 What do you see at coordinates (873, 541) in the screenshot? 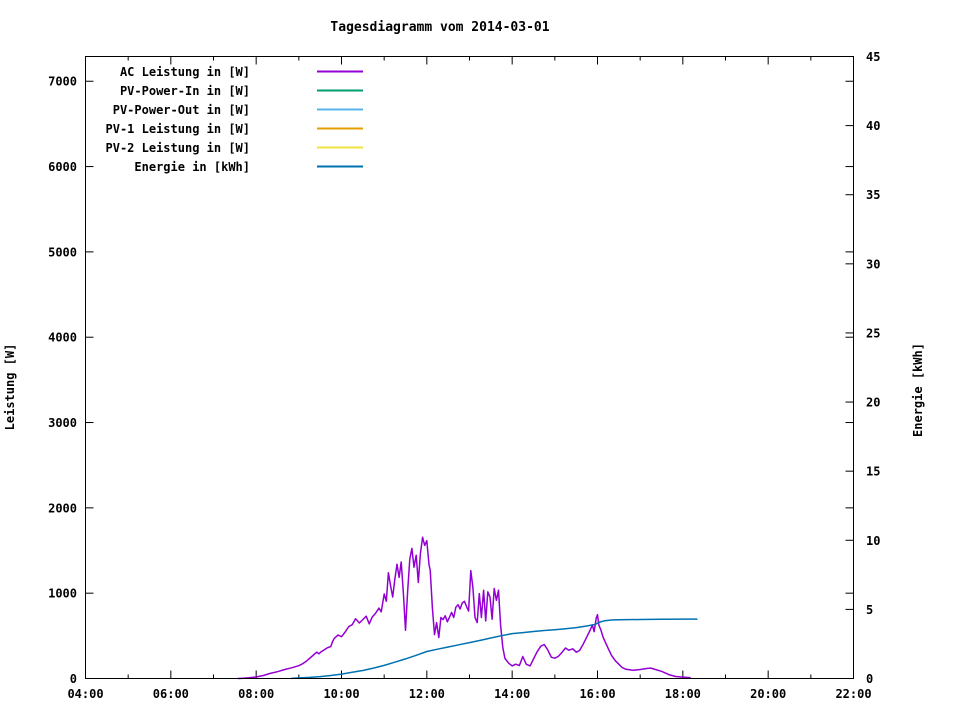
I see `y-right-tick-label: 10` at bounding box center [873, 541].